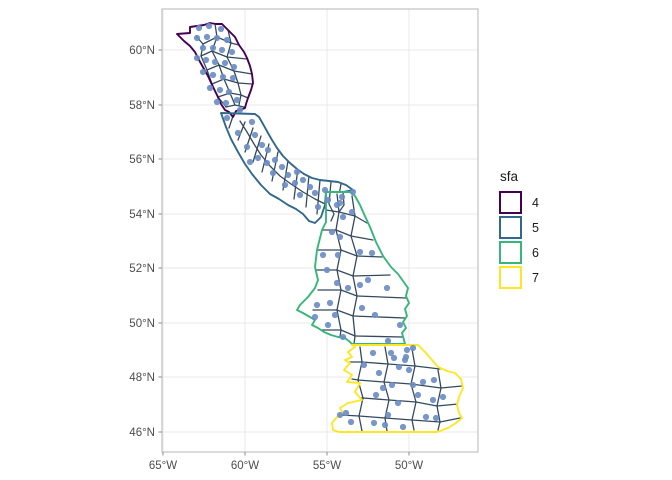 The image size is (672, 480). Describe the element at coordinates (519, 227) in the screenshot. I see `legend-item-sfa-5: 5` at that location.